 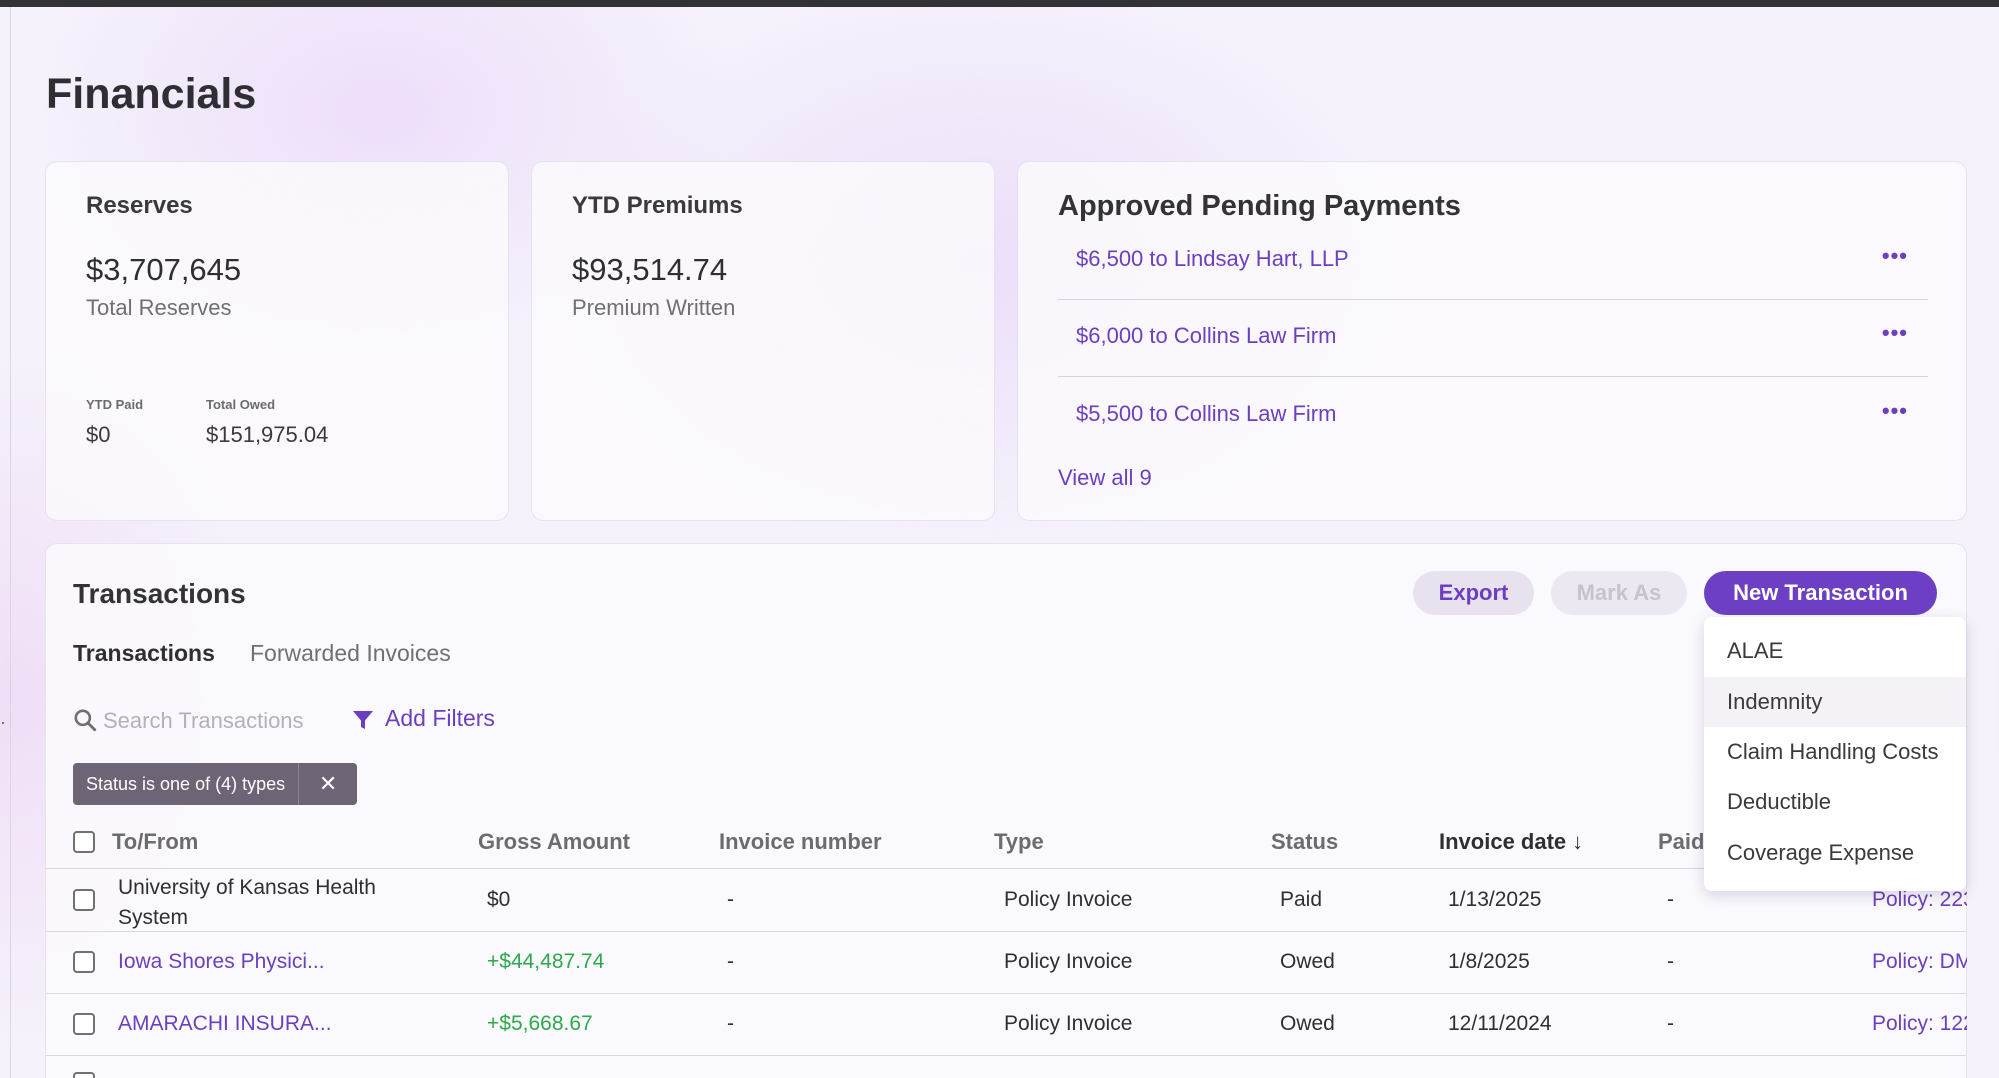 I want to click on column-header-invoice-number: Invoice number, so click(x=800, y=841).